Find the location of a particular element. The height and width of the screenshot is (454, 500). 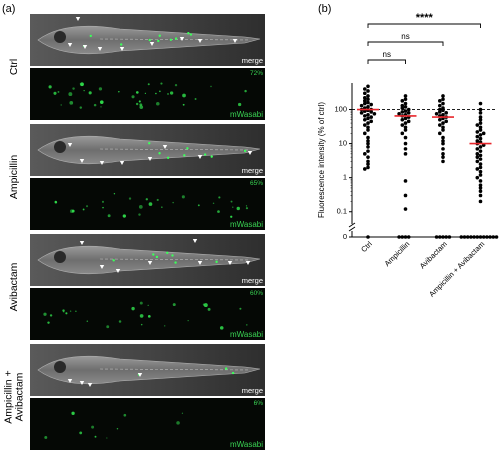

axis-break is located at coordinates (352, 229).